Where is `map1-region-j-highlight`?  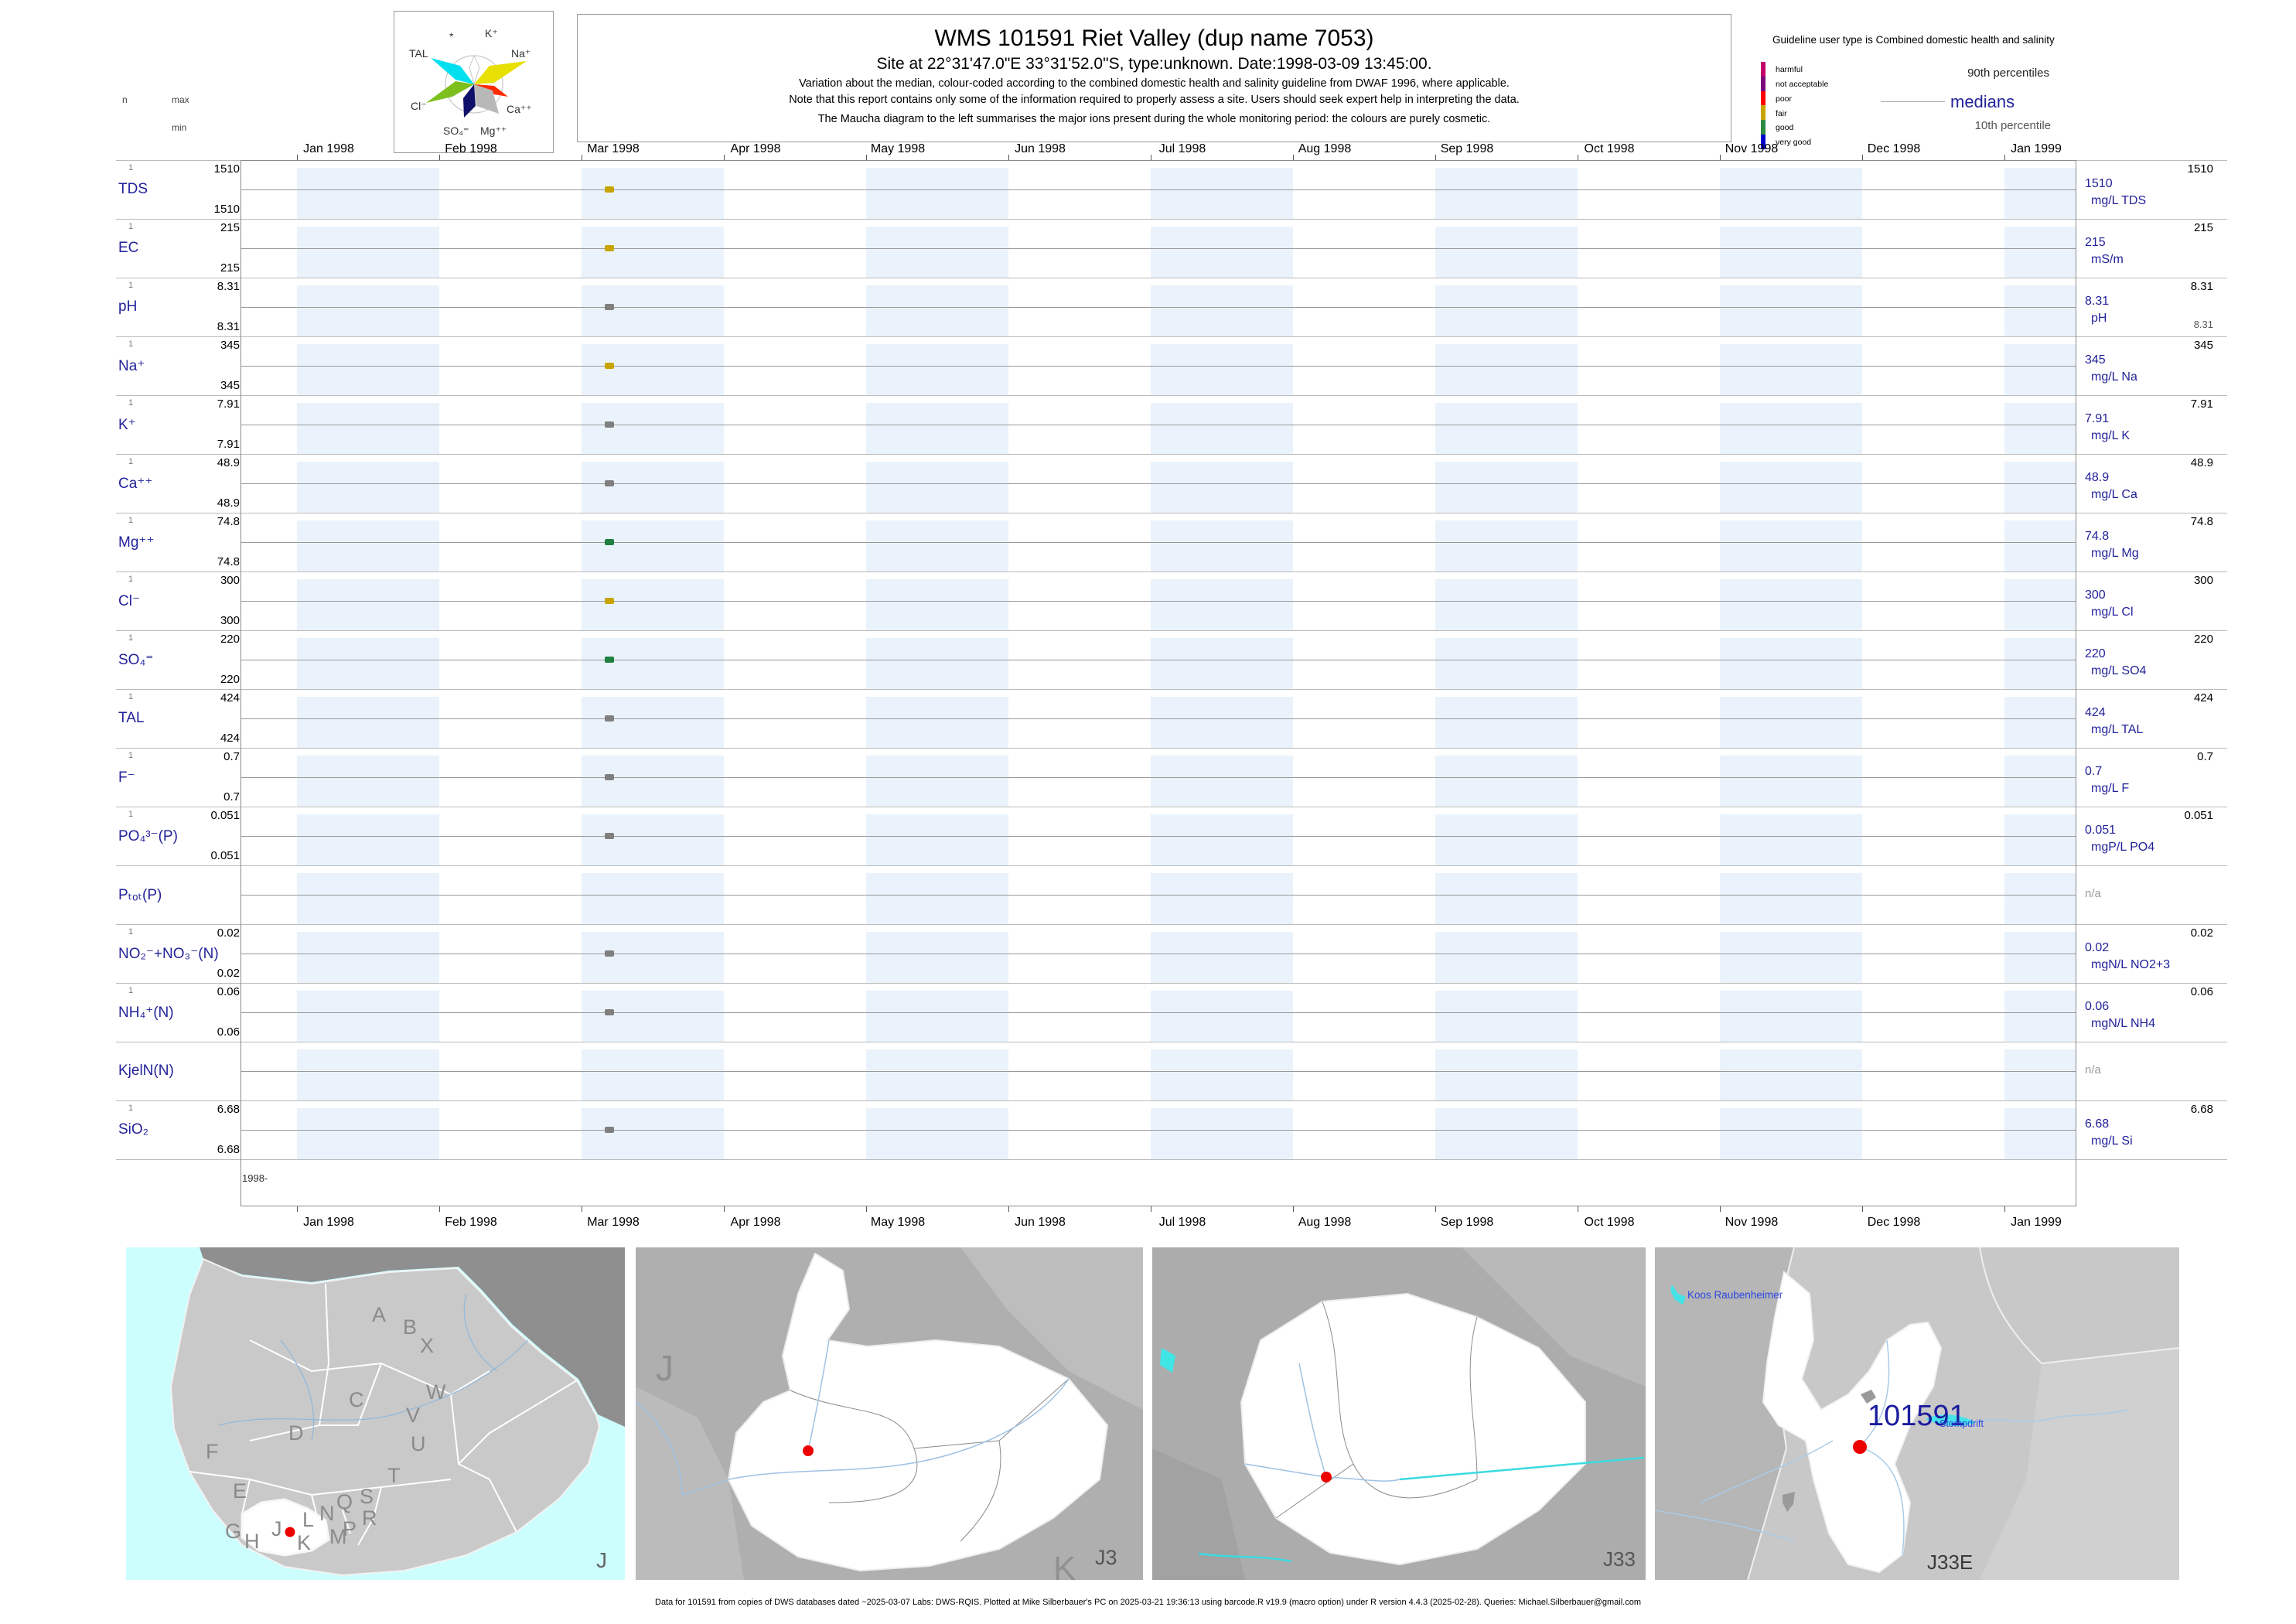
map1-region-j-highlight is located at coordinates (285, 1527).